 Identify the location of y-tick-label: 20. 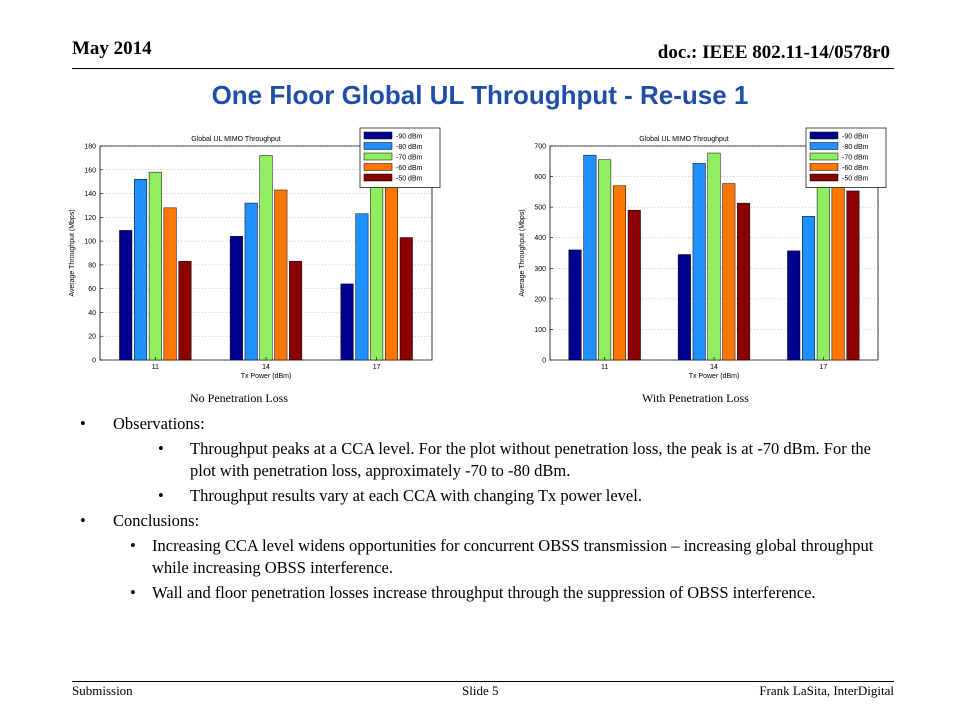
(92, 337).